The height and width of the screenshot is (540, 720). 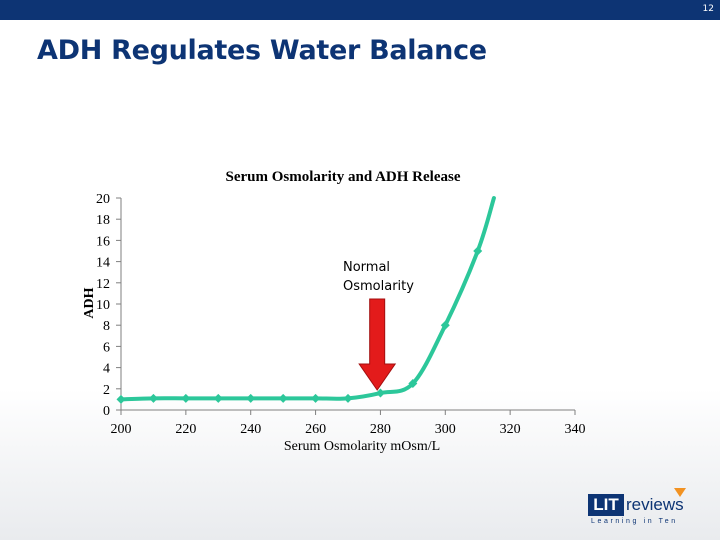 I want to click on y-tick-label: 16, so click(x=103, y=241).